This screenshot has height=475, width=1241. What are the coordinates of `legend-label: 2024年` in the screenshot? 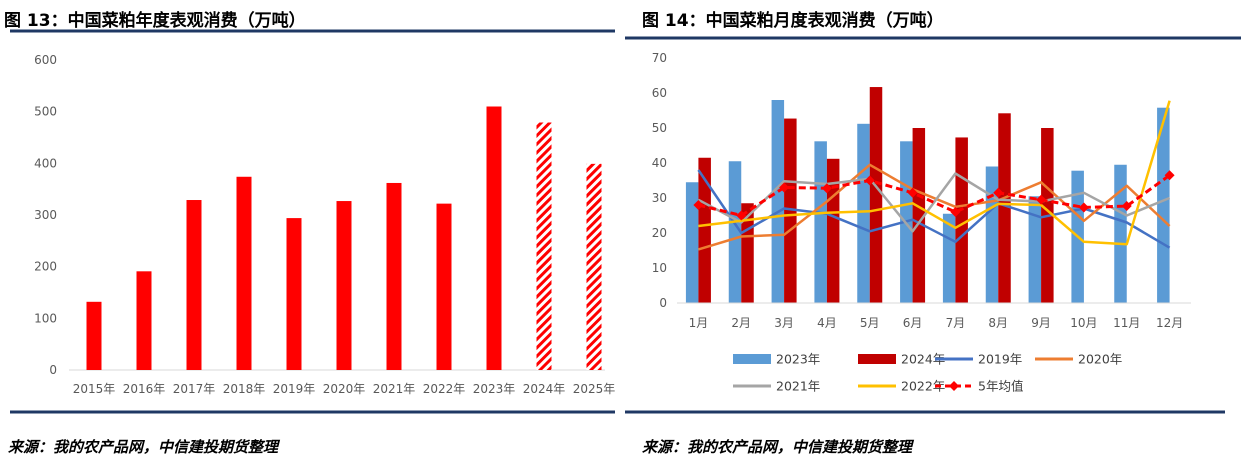 It's located at (923, 359).